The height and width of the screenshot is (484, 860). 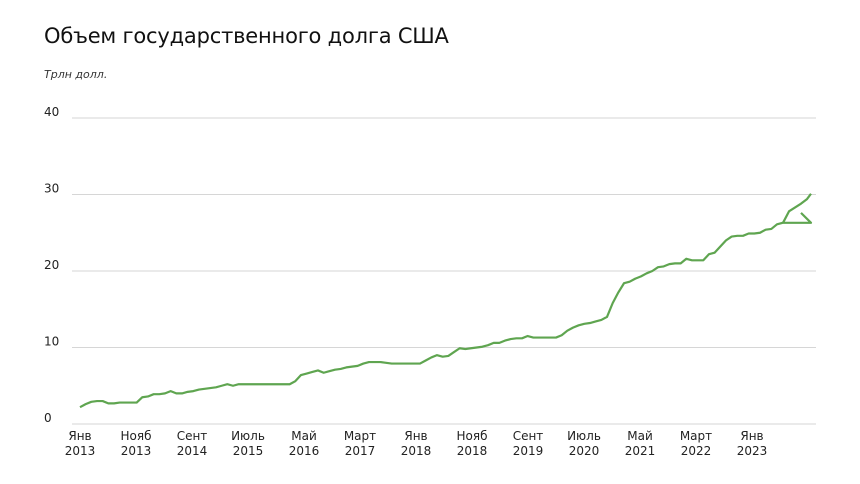 What do you see at coordinates (51, 342) in the screenshot?
I see `y-tick-label-10: 10` at bounding box center [51, 342].